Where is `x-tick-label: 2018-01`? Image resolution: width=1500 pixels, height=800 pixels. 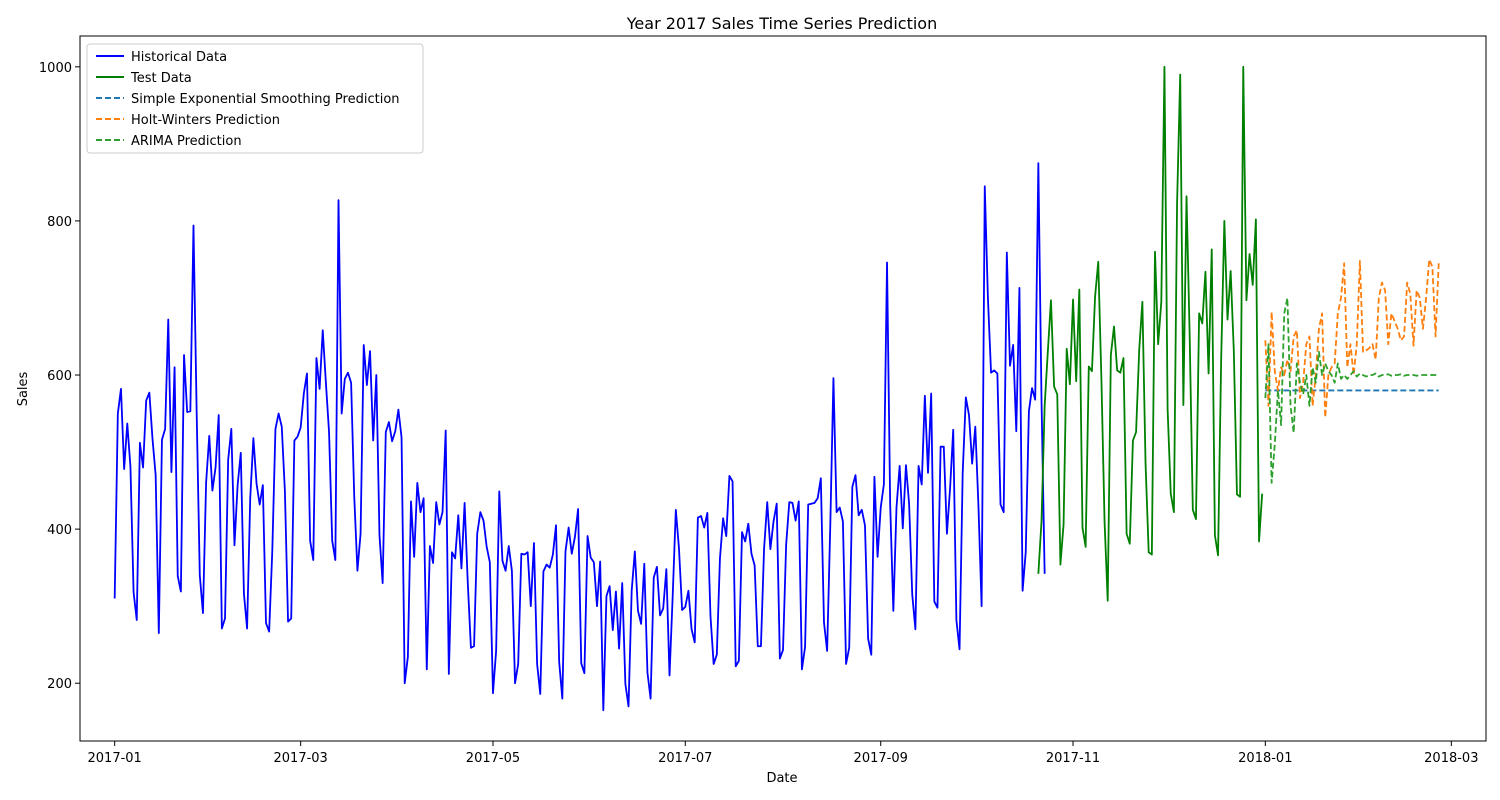
x-tick-label: 2018-01 is located at coordinates (1265, 758).